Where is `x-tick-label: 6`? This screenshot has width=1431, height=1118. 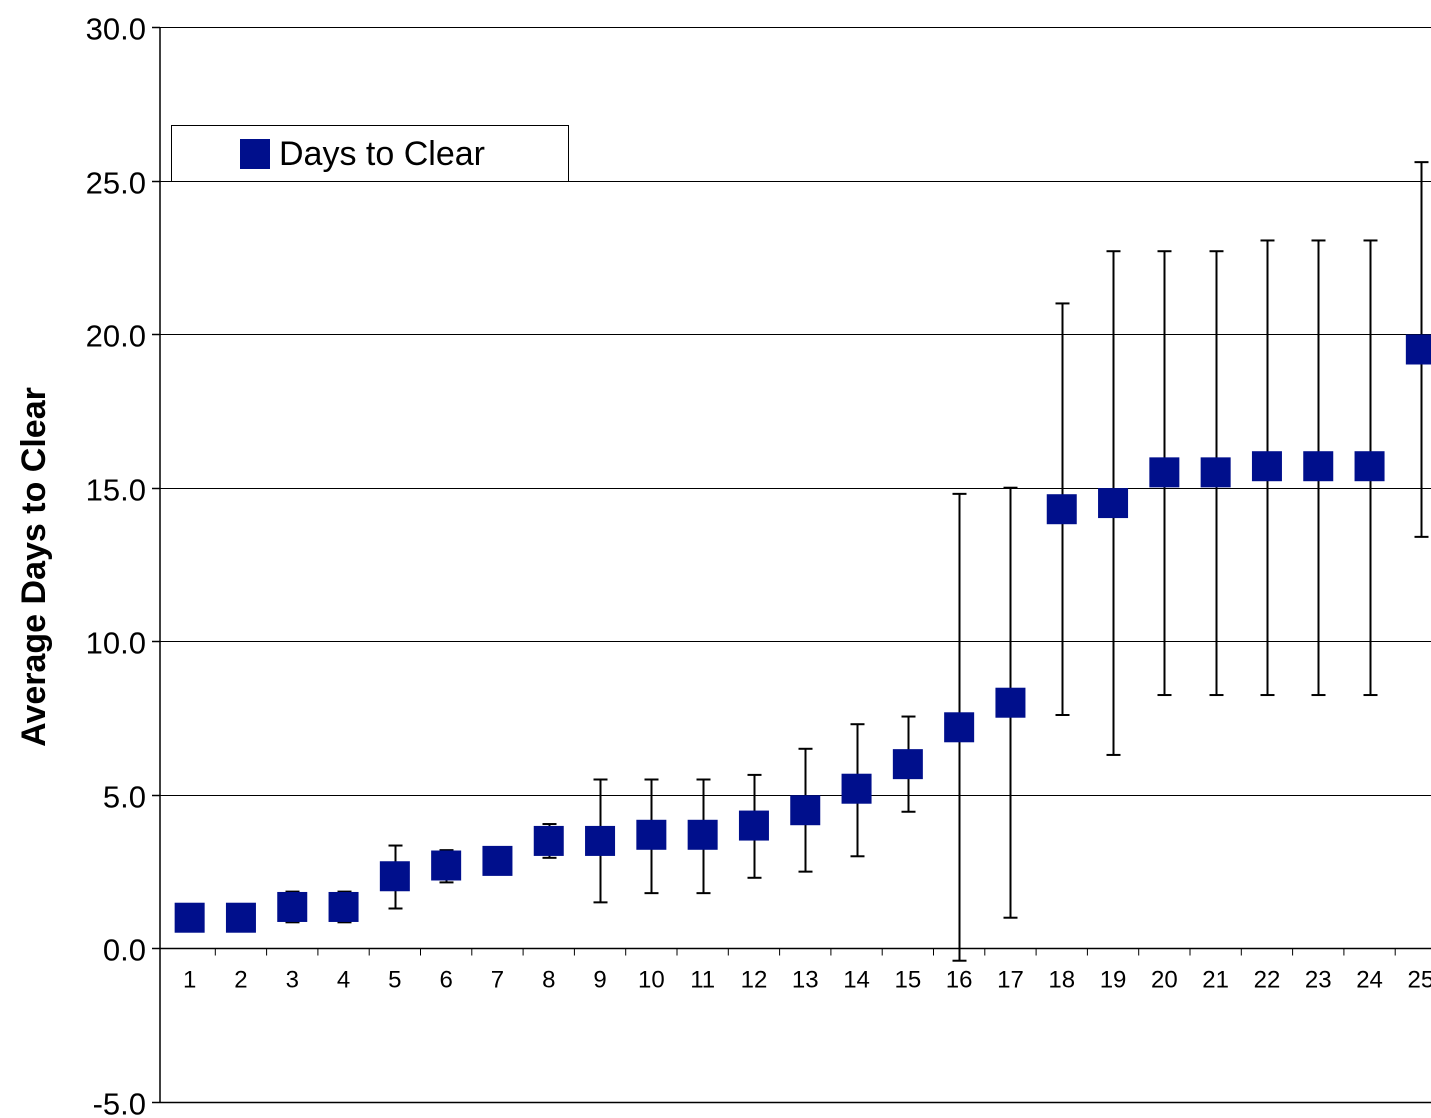 x-tick-label: 6 is located at coordinates (445, 980).